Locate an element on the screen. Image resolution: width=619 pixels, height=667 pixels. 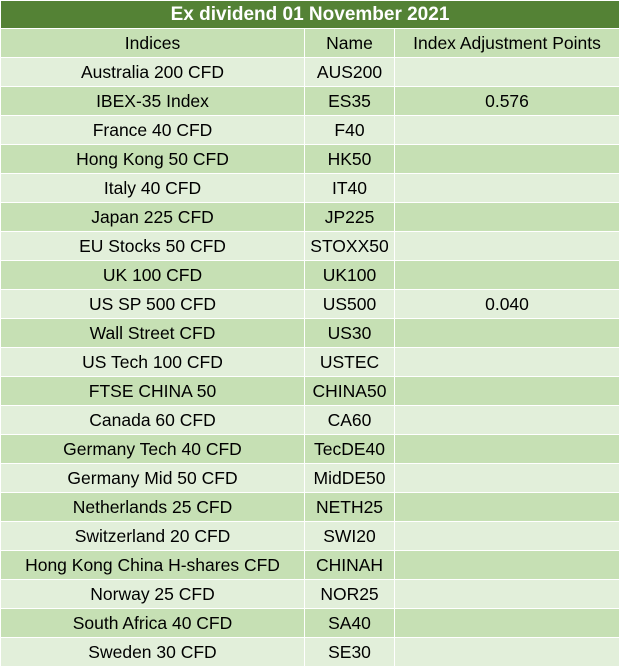
cell-adjustment-points: 0.576 is located at coordinates (507, 101).